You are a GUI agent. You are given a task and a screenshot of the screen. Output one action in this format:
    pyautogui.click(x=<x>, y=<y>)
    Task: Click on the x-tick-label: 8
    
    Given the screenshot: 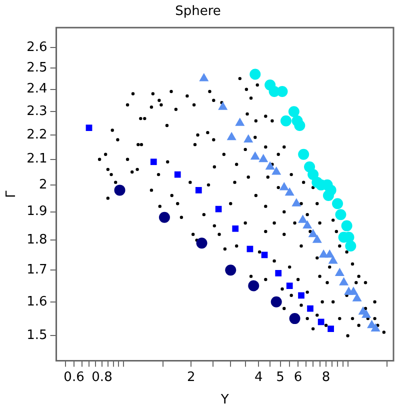 What is the action you would take?
    pyautogui.click(x=326, y=377)
    